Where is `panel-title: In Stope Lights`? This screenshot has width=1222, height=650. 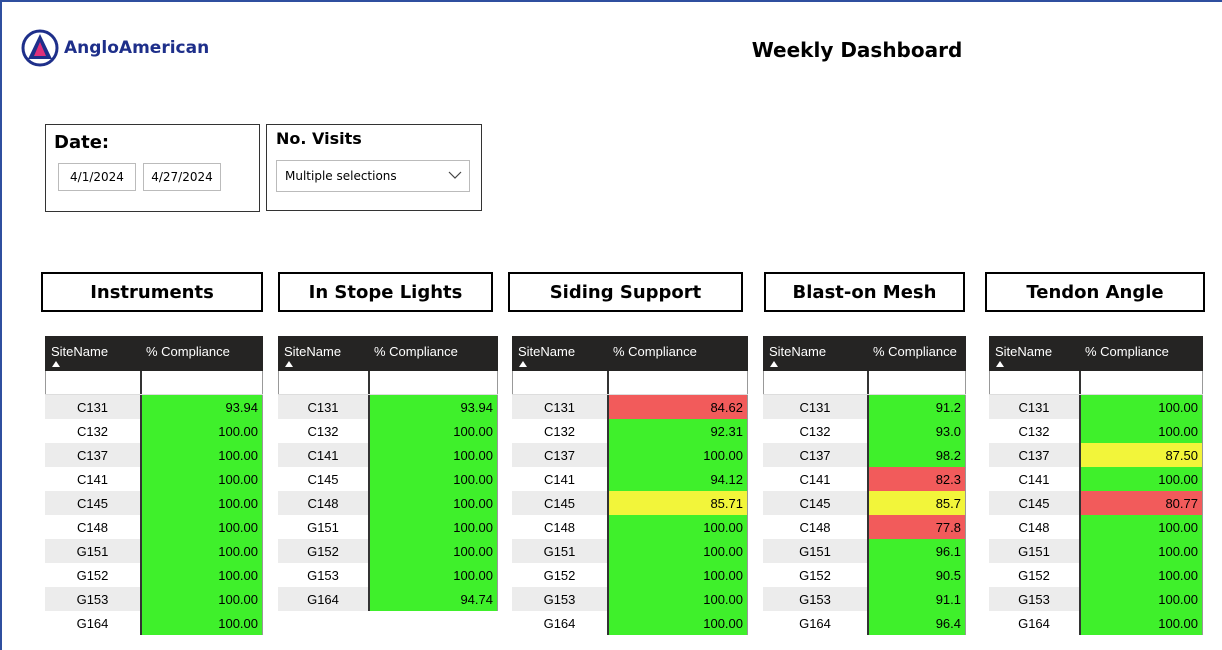
panel-title: In Stope Lights is located at coordinates (385, 292).